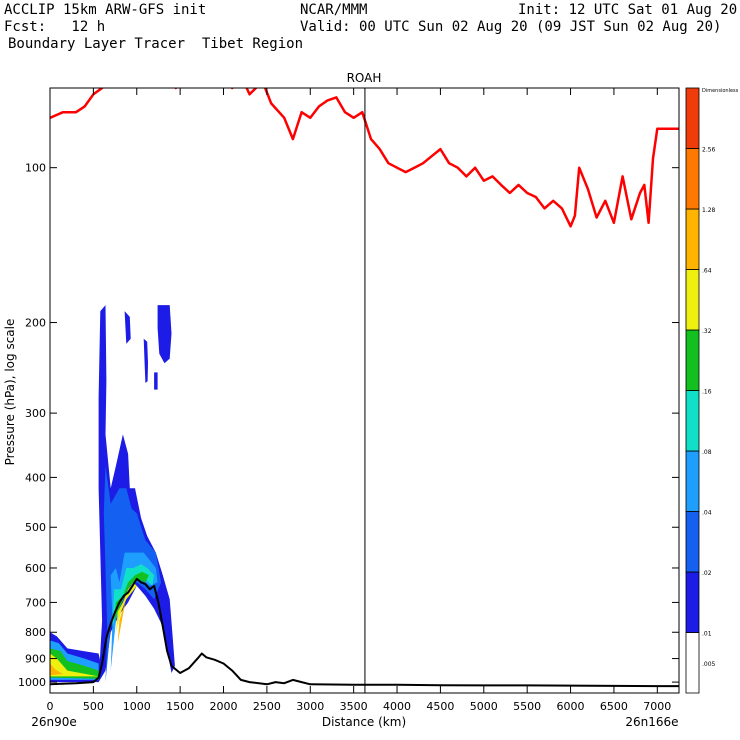  Describe the element at coordinates (35, 477) in the screenshot. I see `y-tick-label: 400` at that location.